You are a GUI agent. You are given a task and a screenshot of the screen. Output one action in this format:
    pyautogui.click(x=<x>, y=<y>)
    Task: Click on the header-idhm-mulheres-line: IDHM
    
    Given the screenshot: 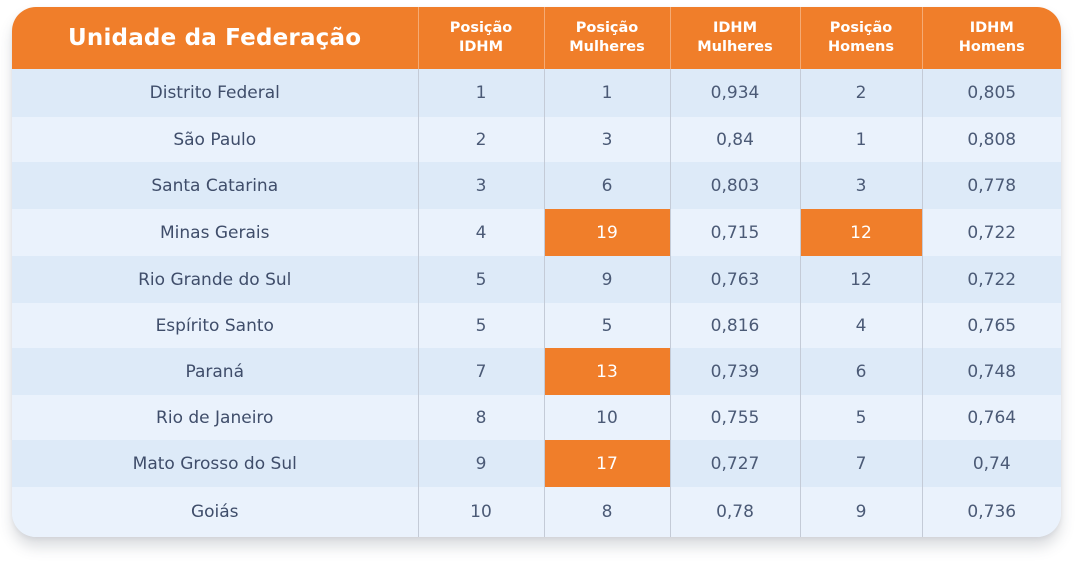 What is the action you would take?
    pyautogui.click(x=735, y=28)
    